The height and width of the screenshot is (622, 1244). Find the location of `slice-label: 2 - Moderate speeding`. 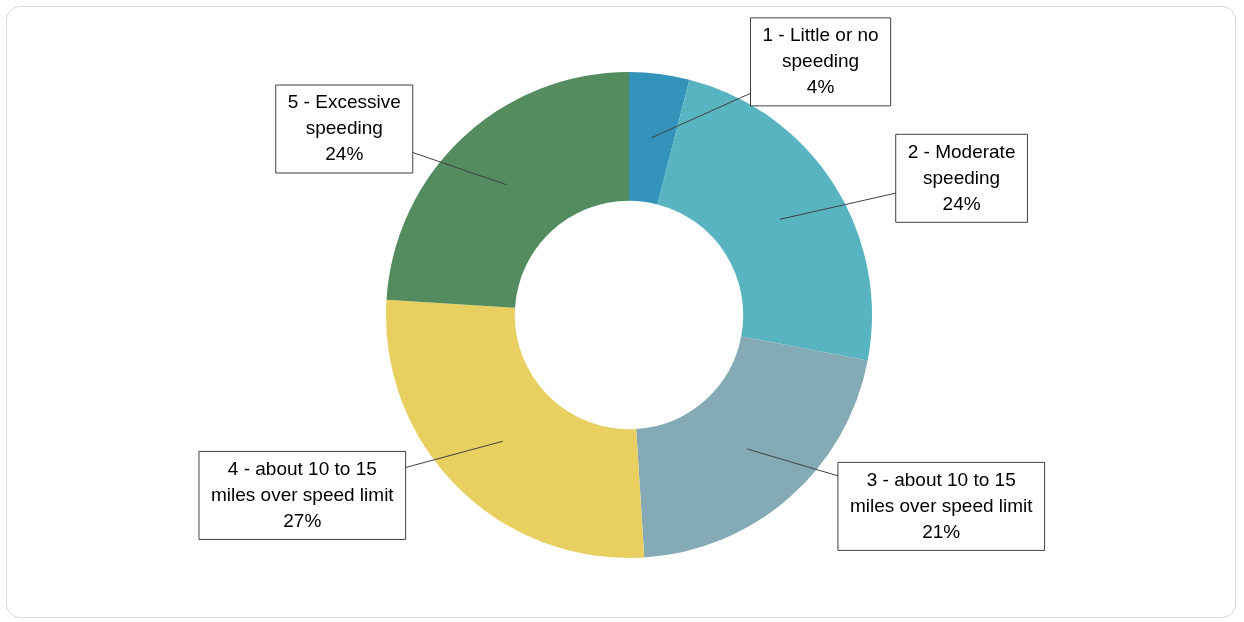

slice-label: 2 - Moderate speeding is located at coordinates (961, 164).